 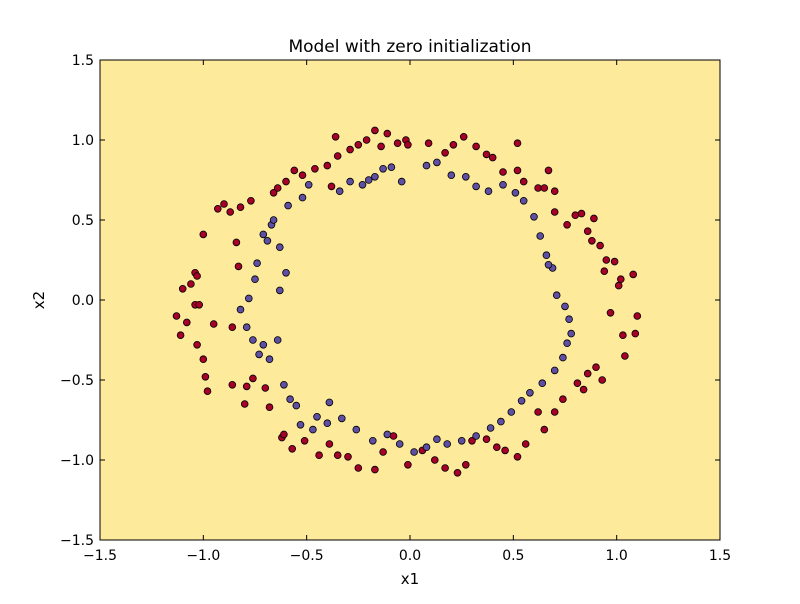 What do you see at coordinates (410, 556) in the screenshot?
I see `x-tick-label: 0.0` at bounding box center [410, 556].